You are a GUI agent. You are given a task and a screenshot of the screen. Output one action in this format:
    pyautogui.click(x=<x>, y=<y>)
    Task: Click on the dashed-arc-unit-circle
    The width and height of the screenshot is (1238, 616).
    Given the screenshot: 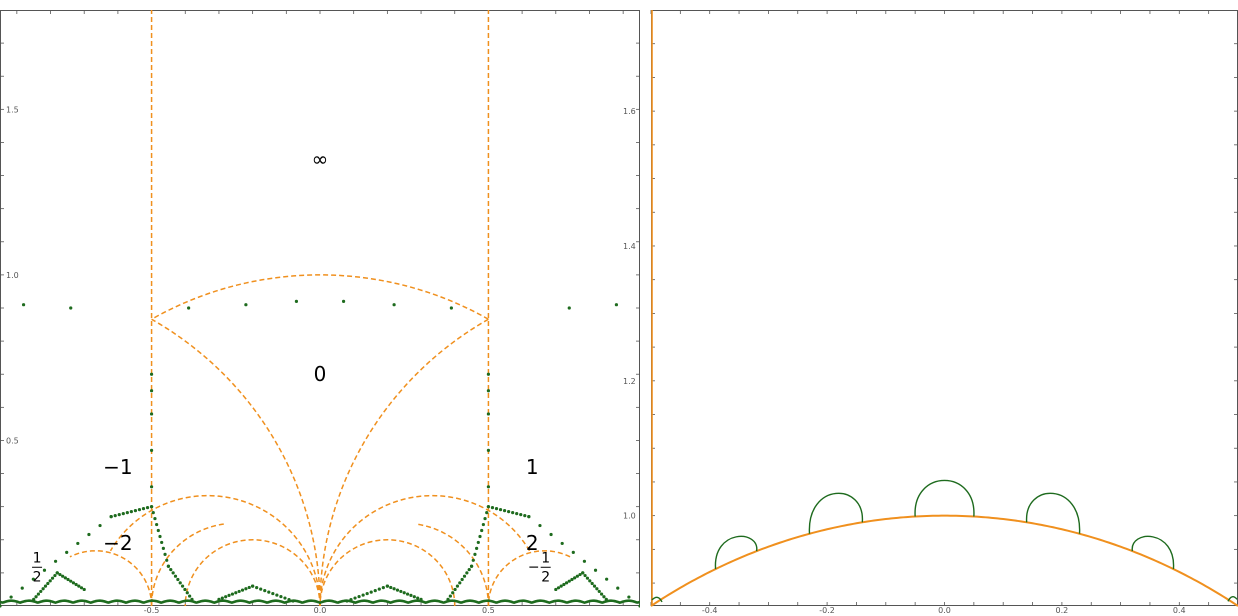 What is the action you would take?
    pyautogui.click(x=320, y=297)
    